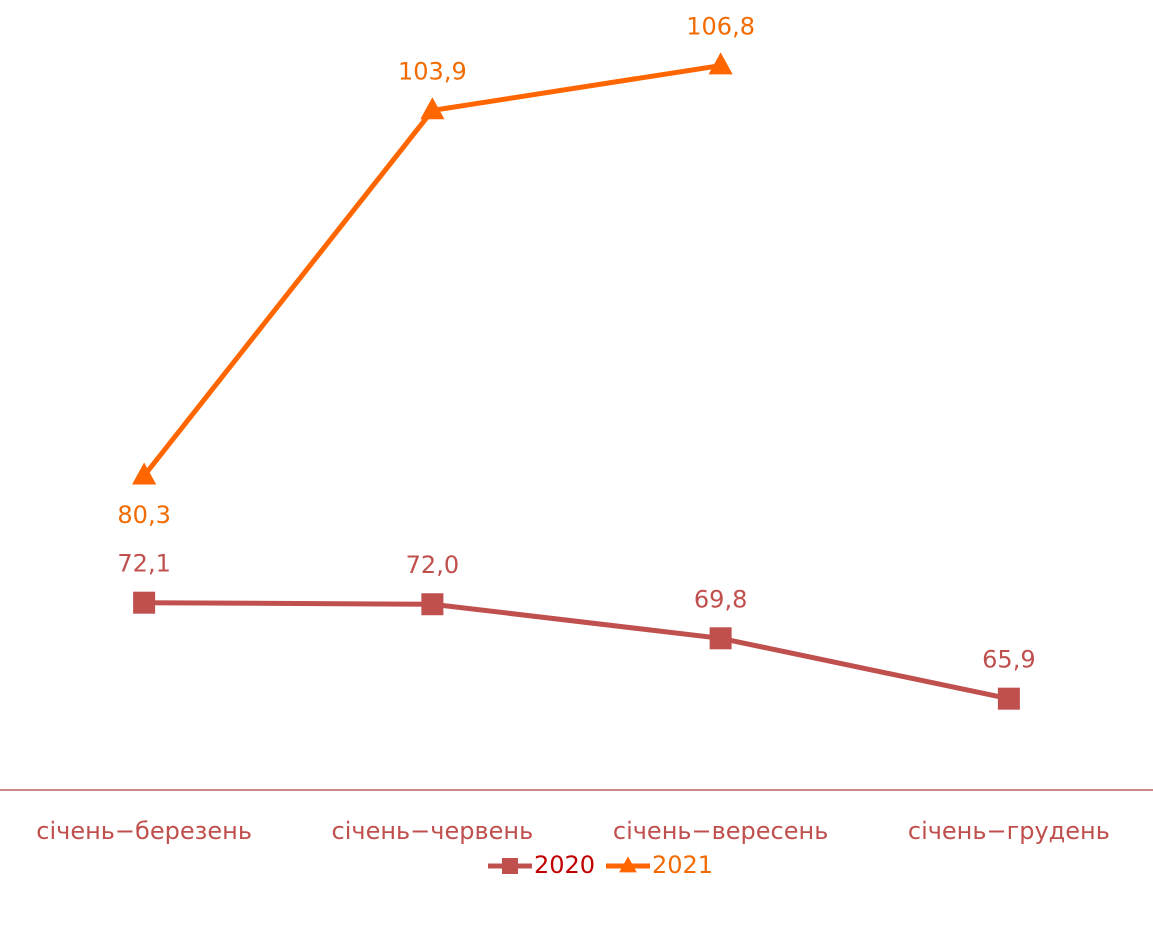  What do you see at coordinates (144, 831) in the screenshot?
I see `x-tick-label: січень−березень` at bounding box center [144, 831].